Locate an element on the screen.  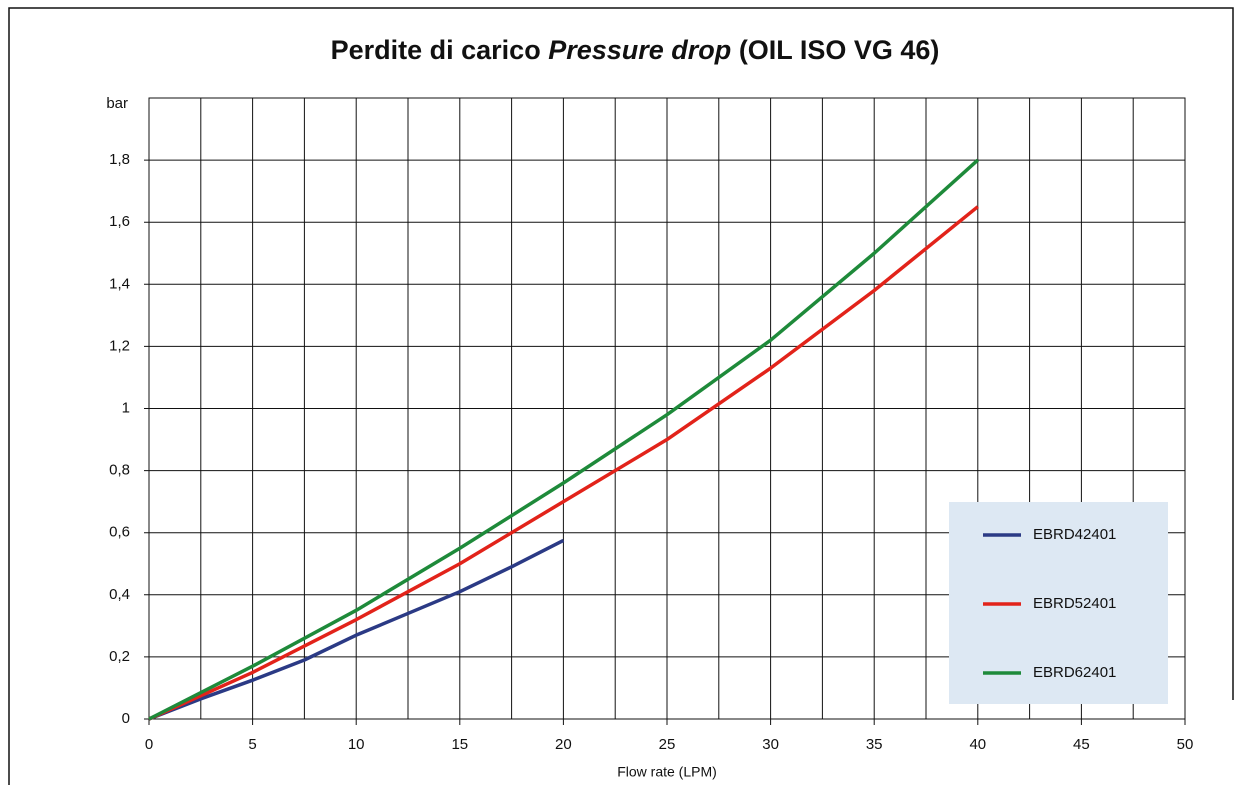
y-tick-label: 0,8 is located at coordinates (119, 470).